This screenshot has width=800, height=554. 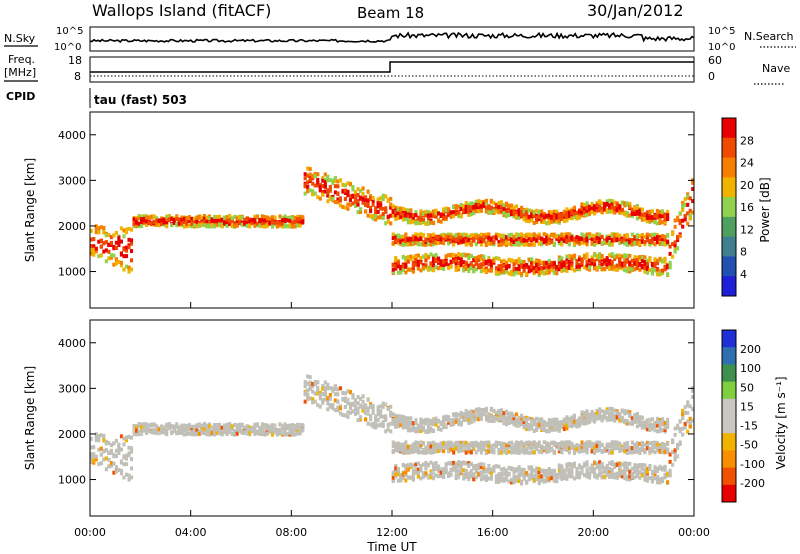 I want to click on nsky-label: N.Sky, so click(x=20, y=38).